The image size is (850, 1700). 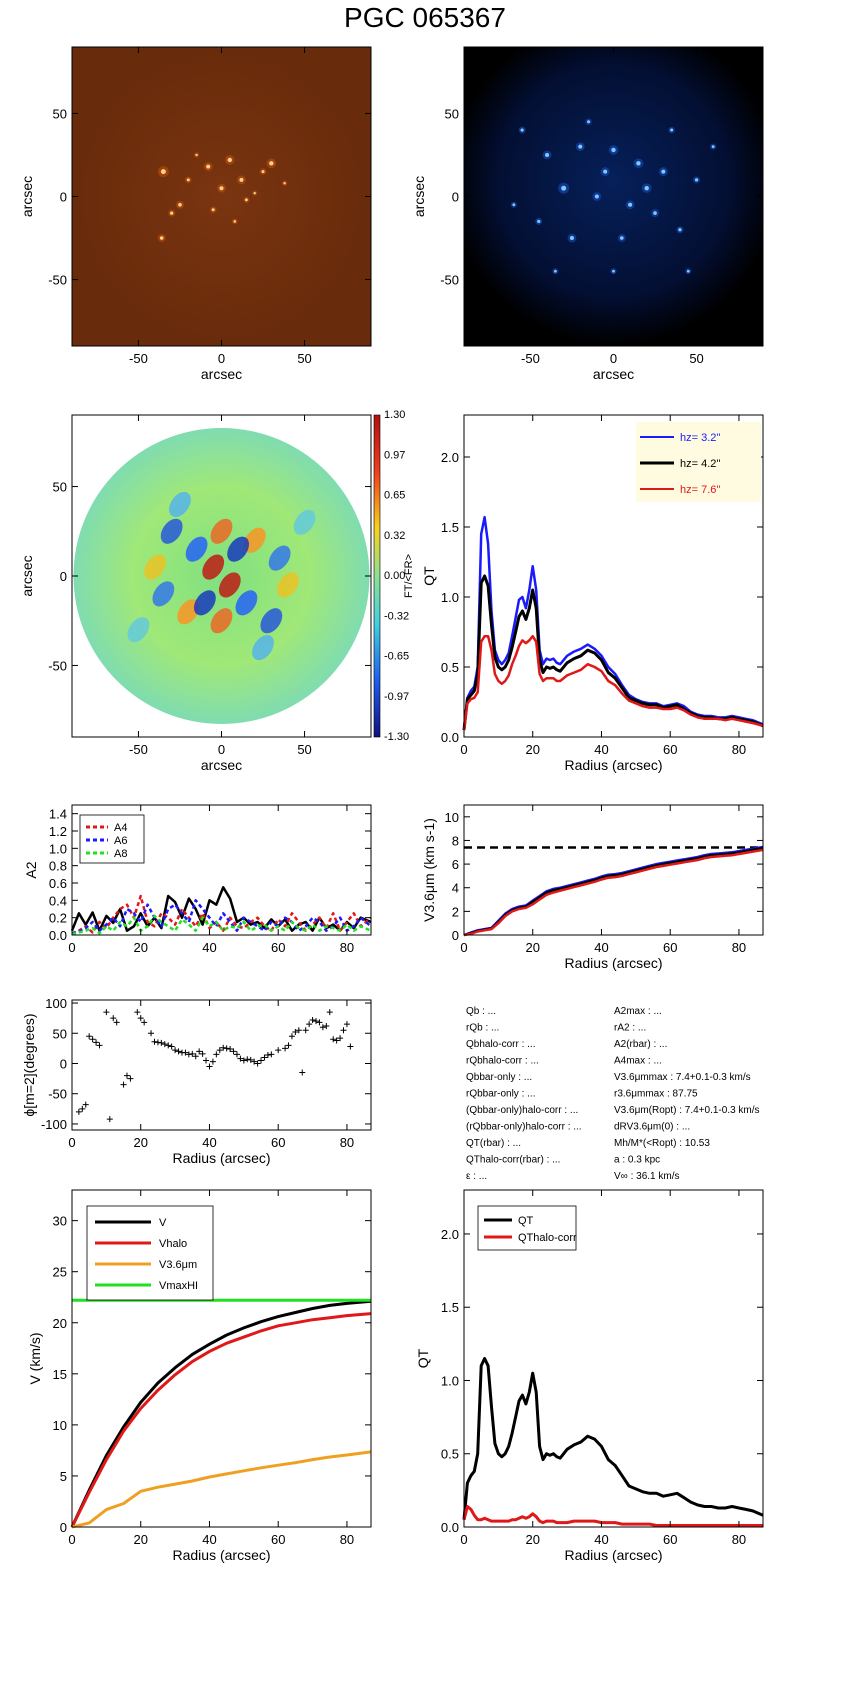 What do you see at coordinates (54, 1124) in the screenshot?
I see `y-tick-label: -100` at bounding box center [54, 1124].